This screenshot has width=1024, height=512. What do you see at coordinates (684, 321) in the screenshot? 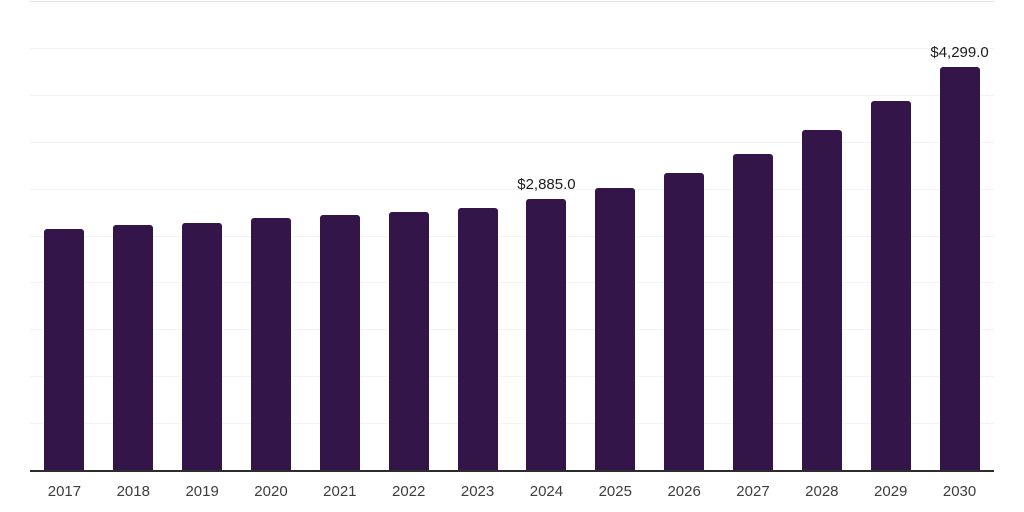
I see `bar-2026` at bounding box center [684, 321].